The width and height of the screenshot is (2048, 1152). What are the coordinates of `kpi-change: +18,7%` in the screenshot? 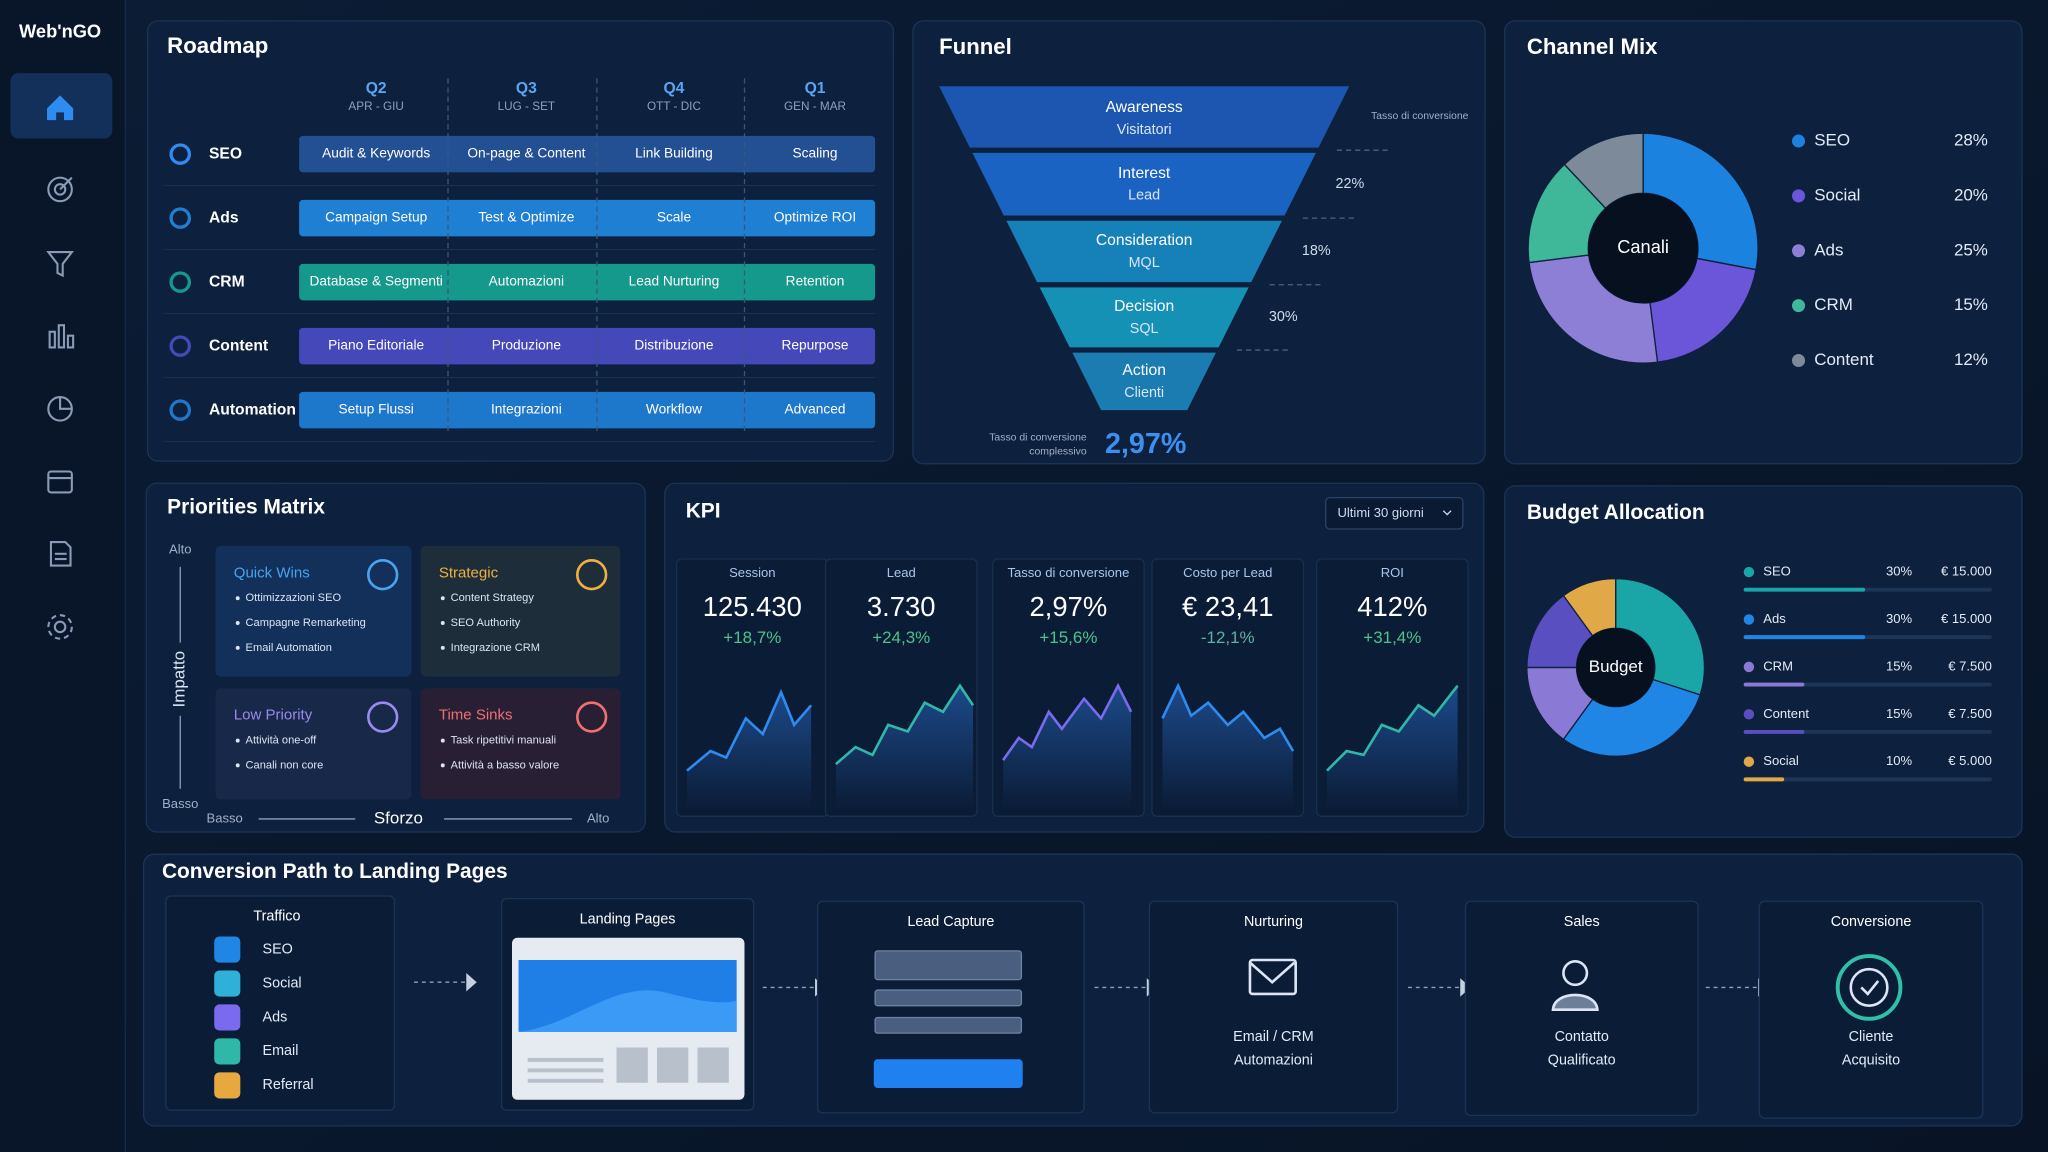 It's located at (752, 637).